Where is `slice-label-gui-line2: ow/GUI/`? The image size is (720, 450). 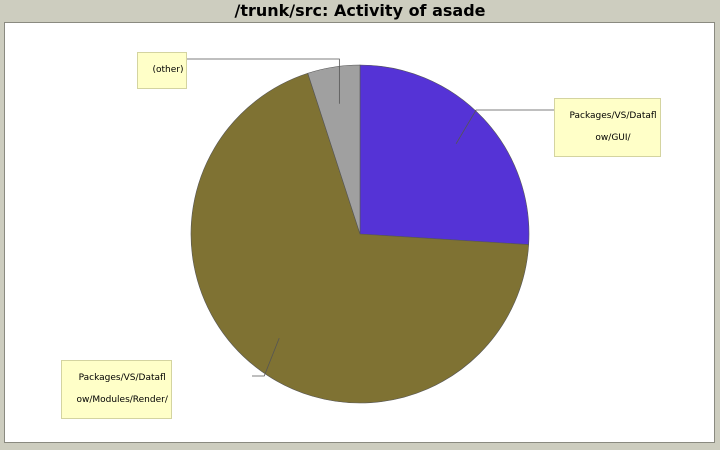
slice-label-gui-line2: ow/GUI/ is located at coordinates (613, 138).